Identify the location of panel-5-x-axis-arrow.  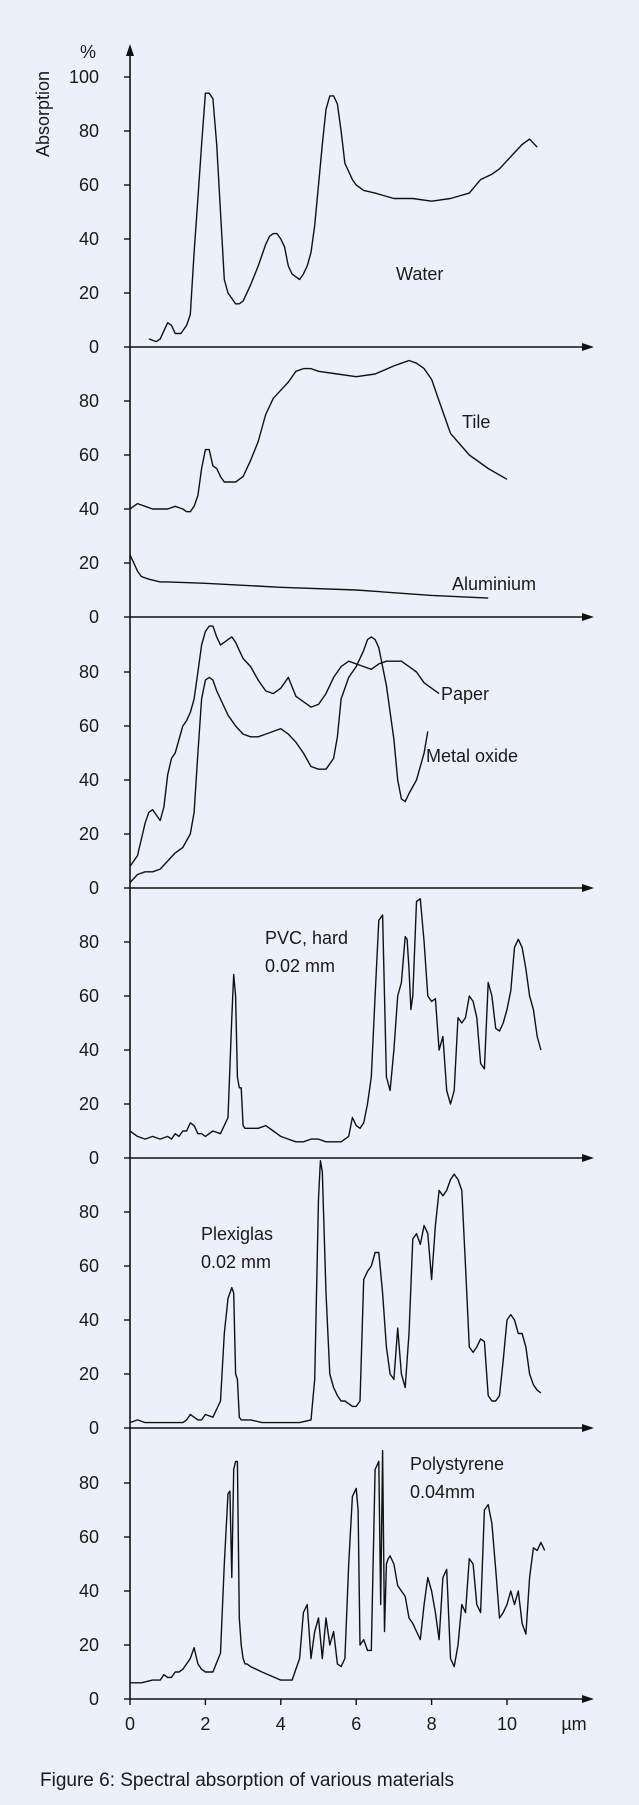
(588, 1699).